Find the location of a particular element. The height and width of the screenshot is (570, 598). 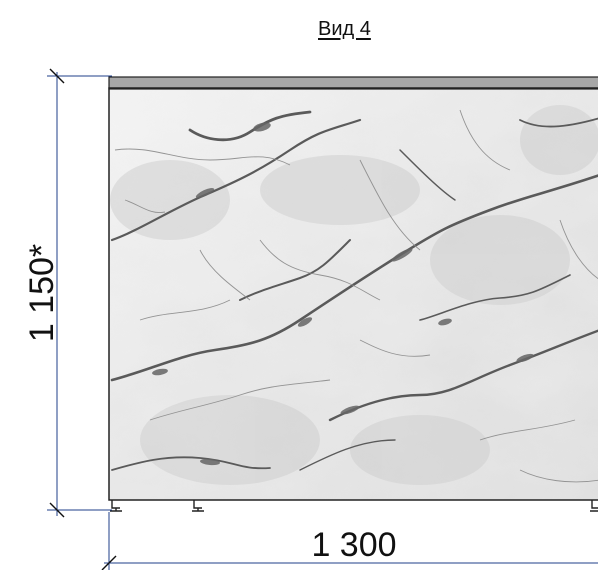

top-strip is located at coordinates (353, 83).